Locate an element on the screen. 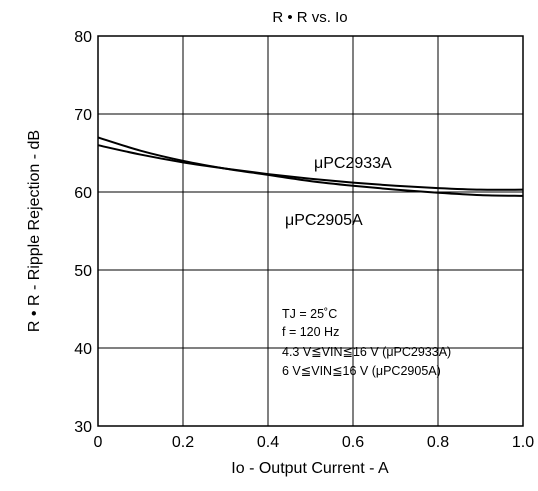  y-tick-label: 80 is located at coordinates (83, 37).